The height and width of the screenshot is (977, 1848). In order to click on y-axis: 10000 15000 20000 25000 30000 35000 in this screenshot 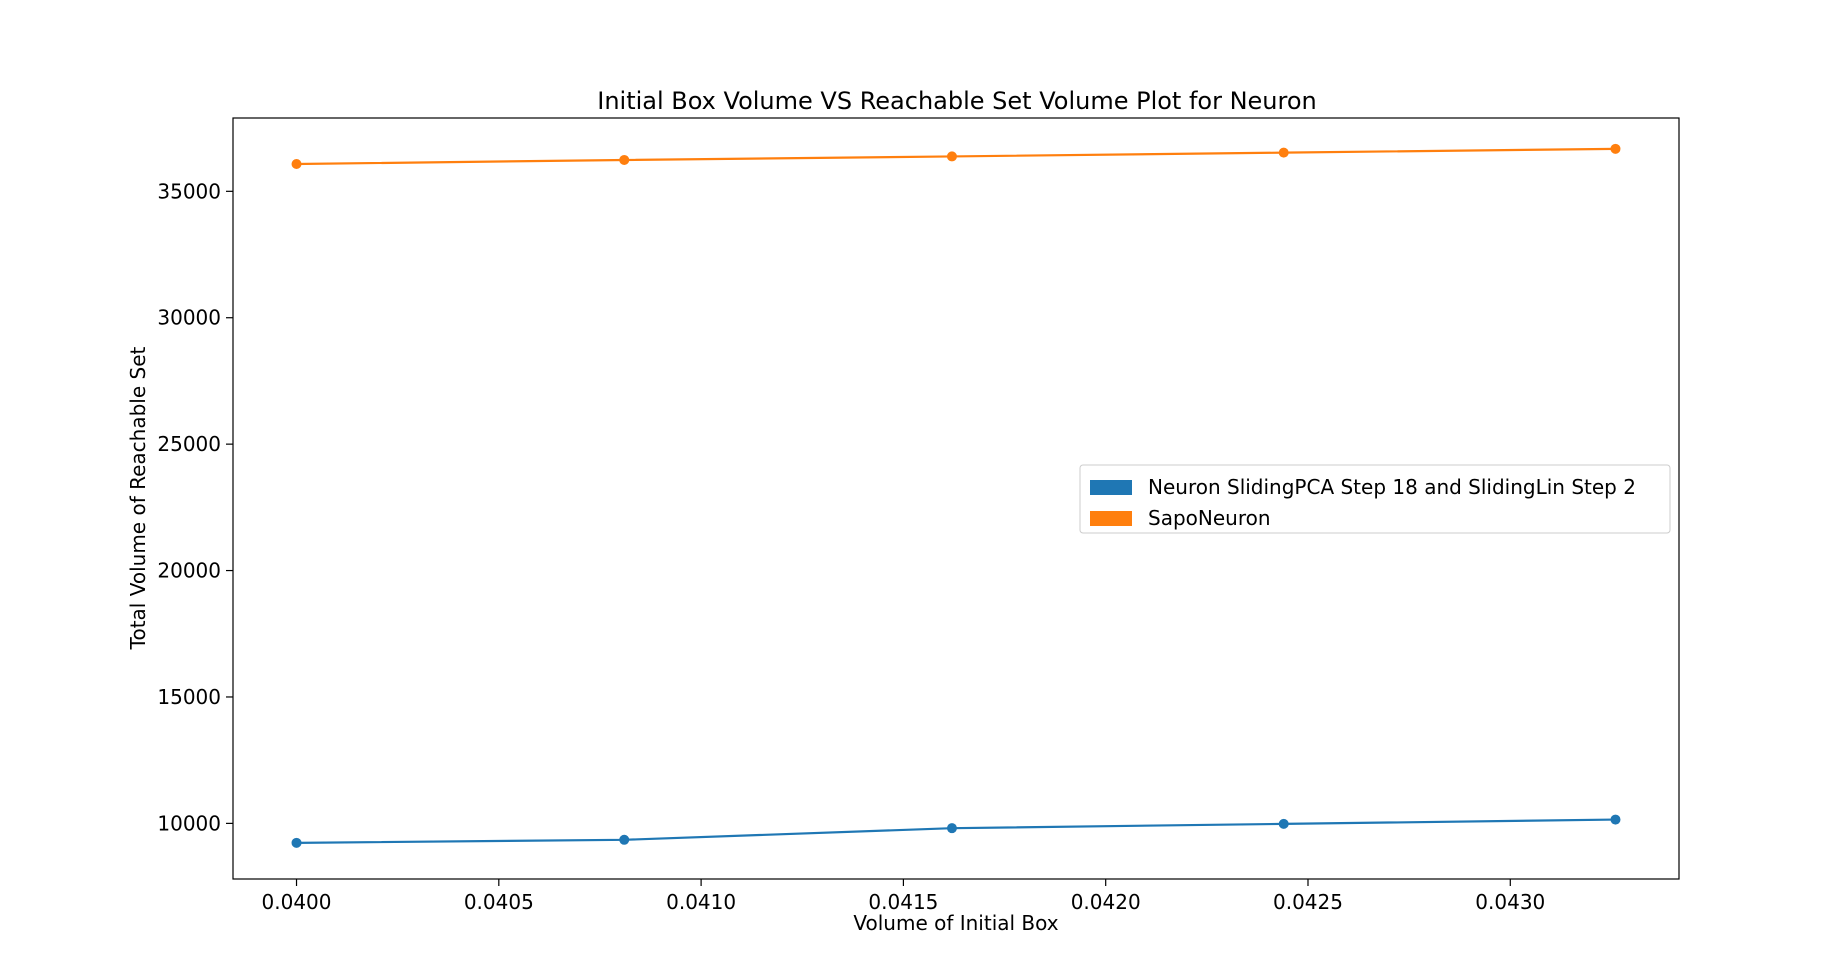, I will do `click(195, 507)`.